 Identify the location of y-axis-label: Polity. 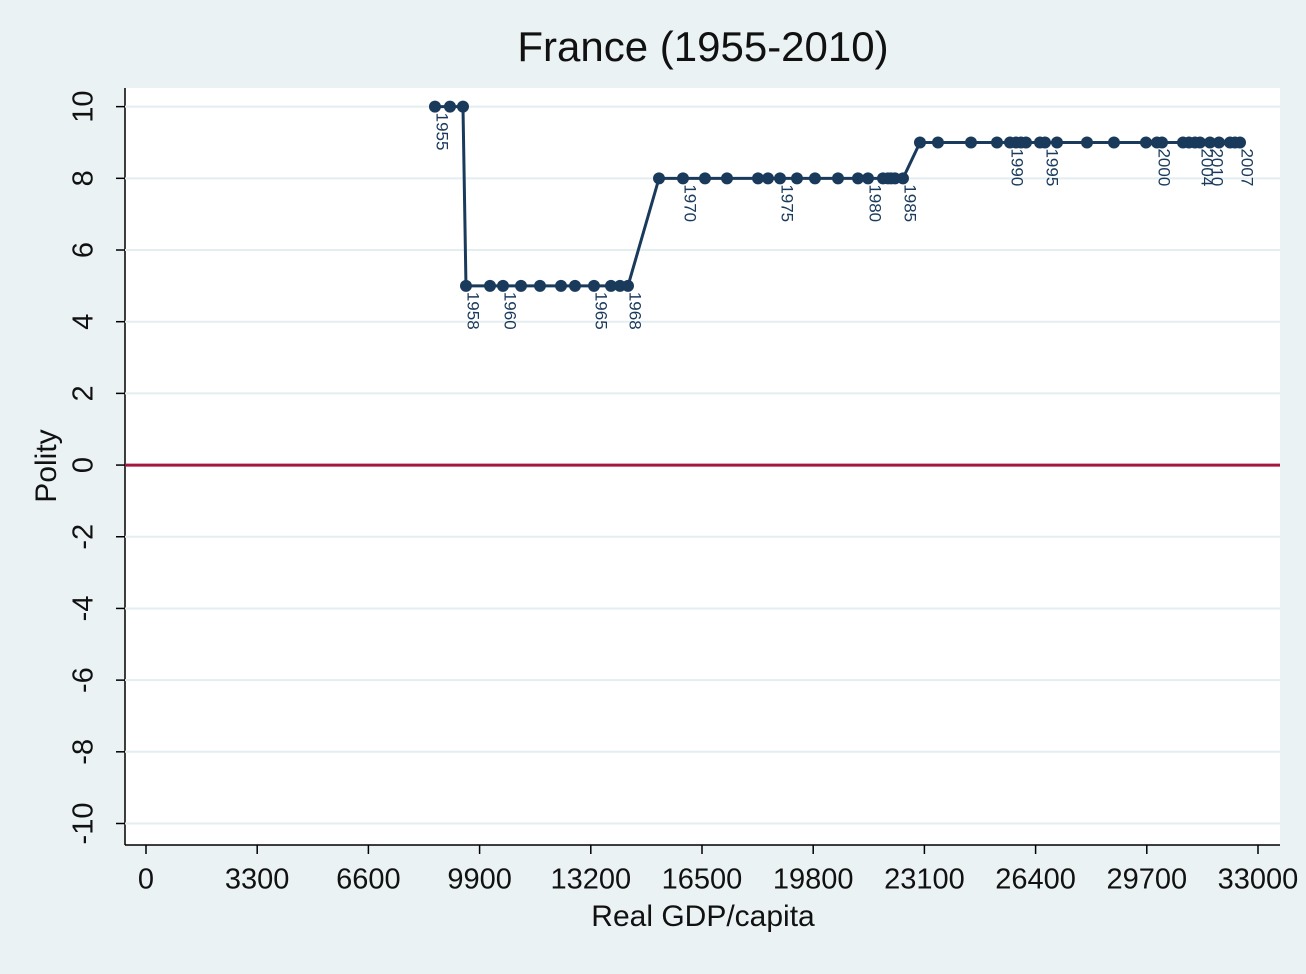
(46, 465).